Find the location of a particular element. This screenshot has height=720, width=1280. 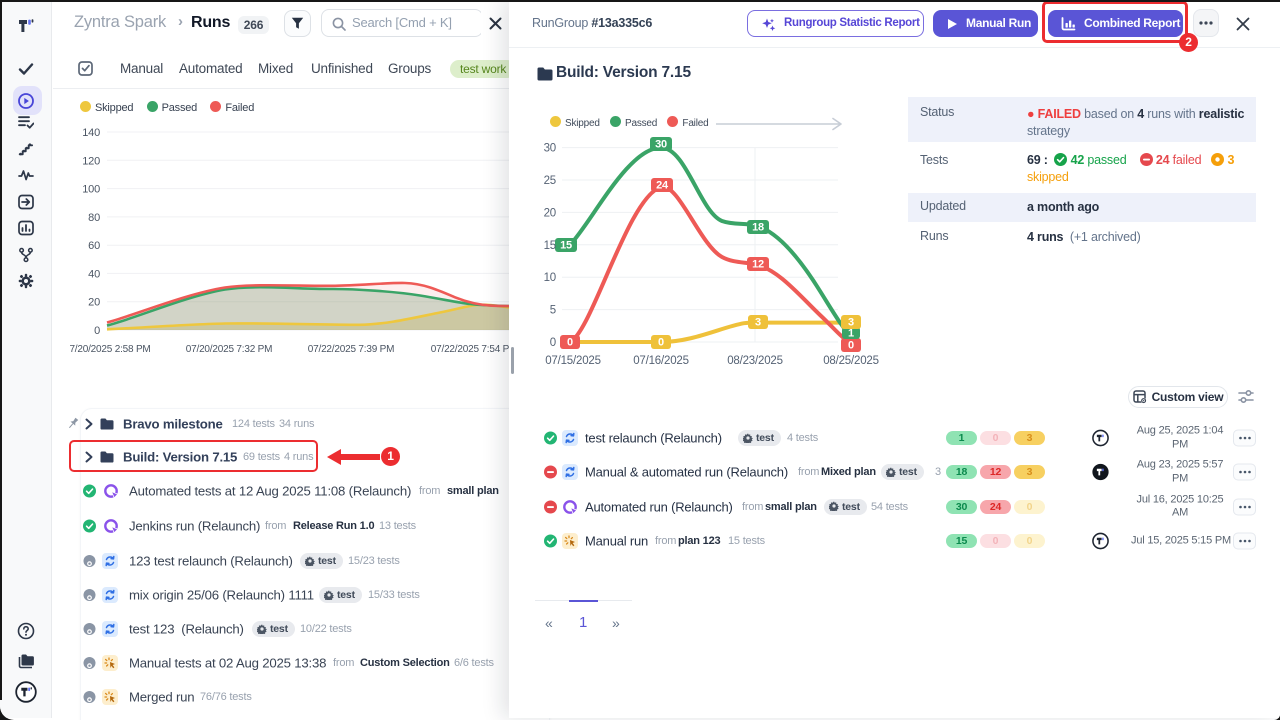

svg-text: 120 is located at coordinates (91, 161).